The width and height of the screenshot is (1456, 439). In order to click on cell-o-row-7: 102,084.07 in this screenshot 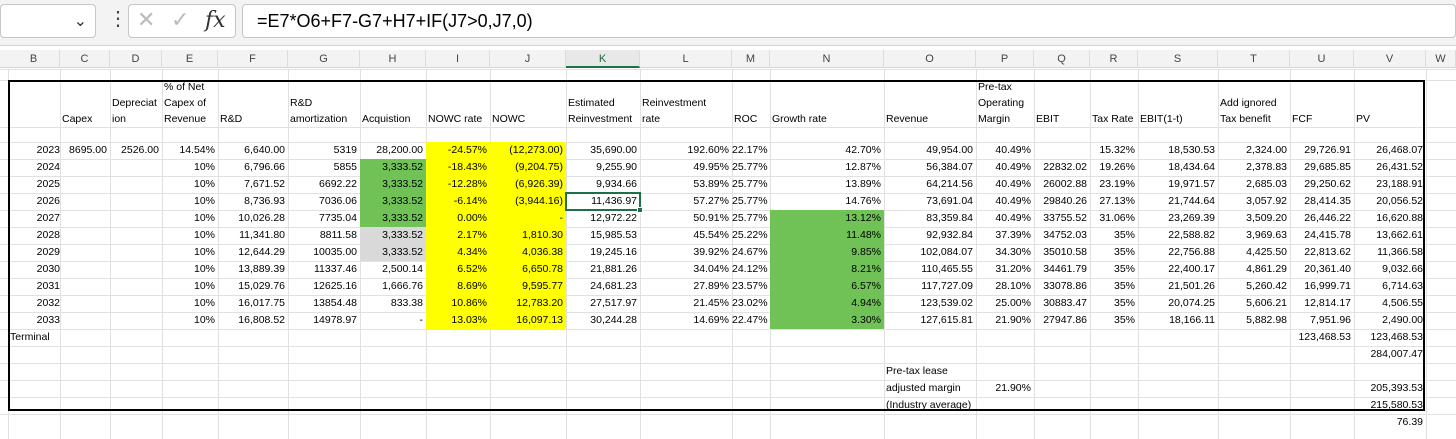, I will do `click(946, 252)`.